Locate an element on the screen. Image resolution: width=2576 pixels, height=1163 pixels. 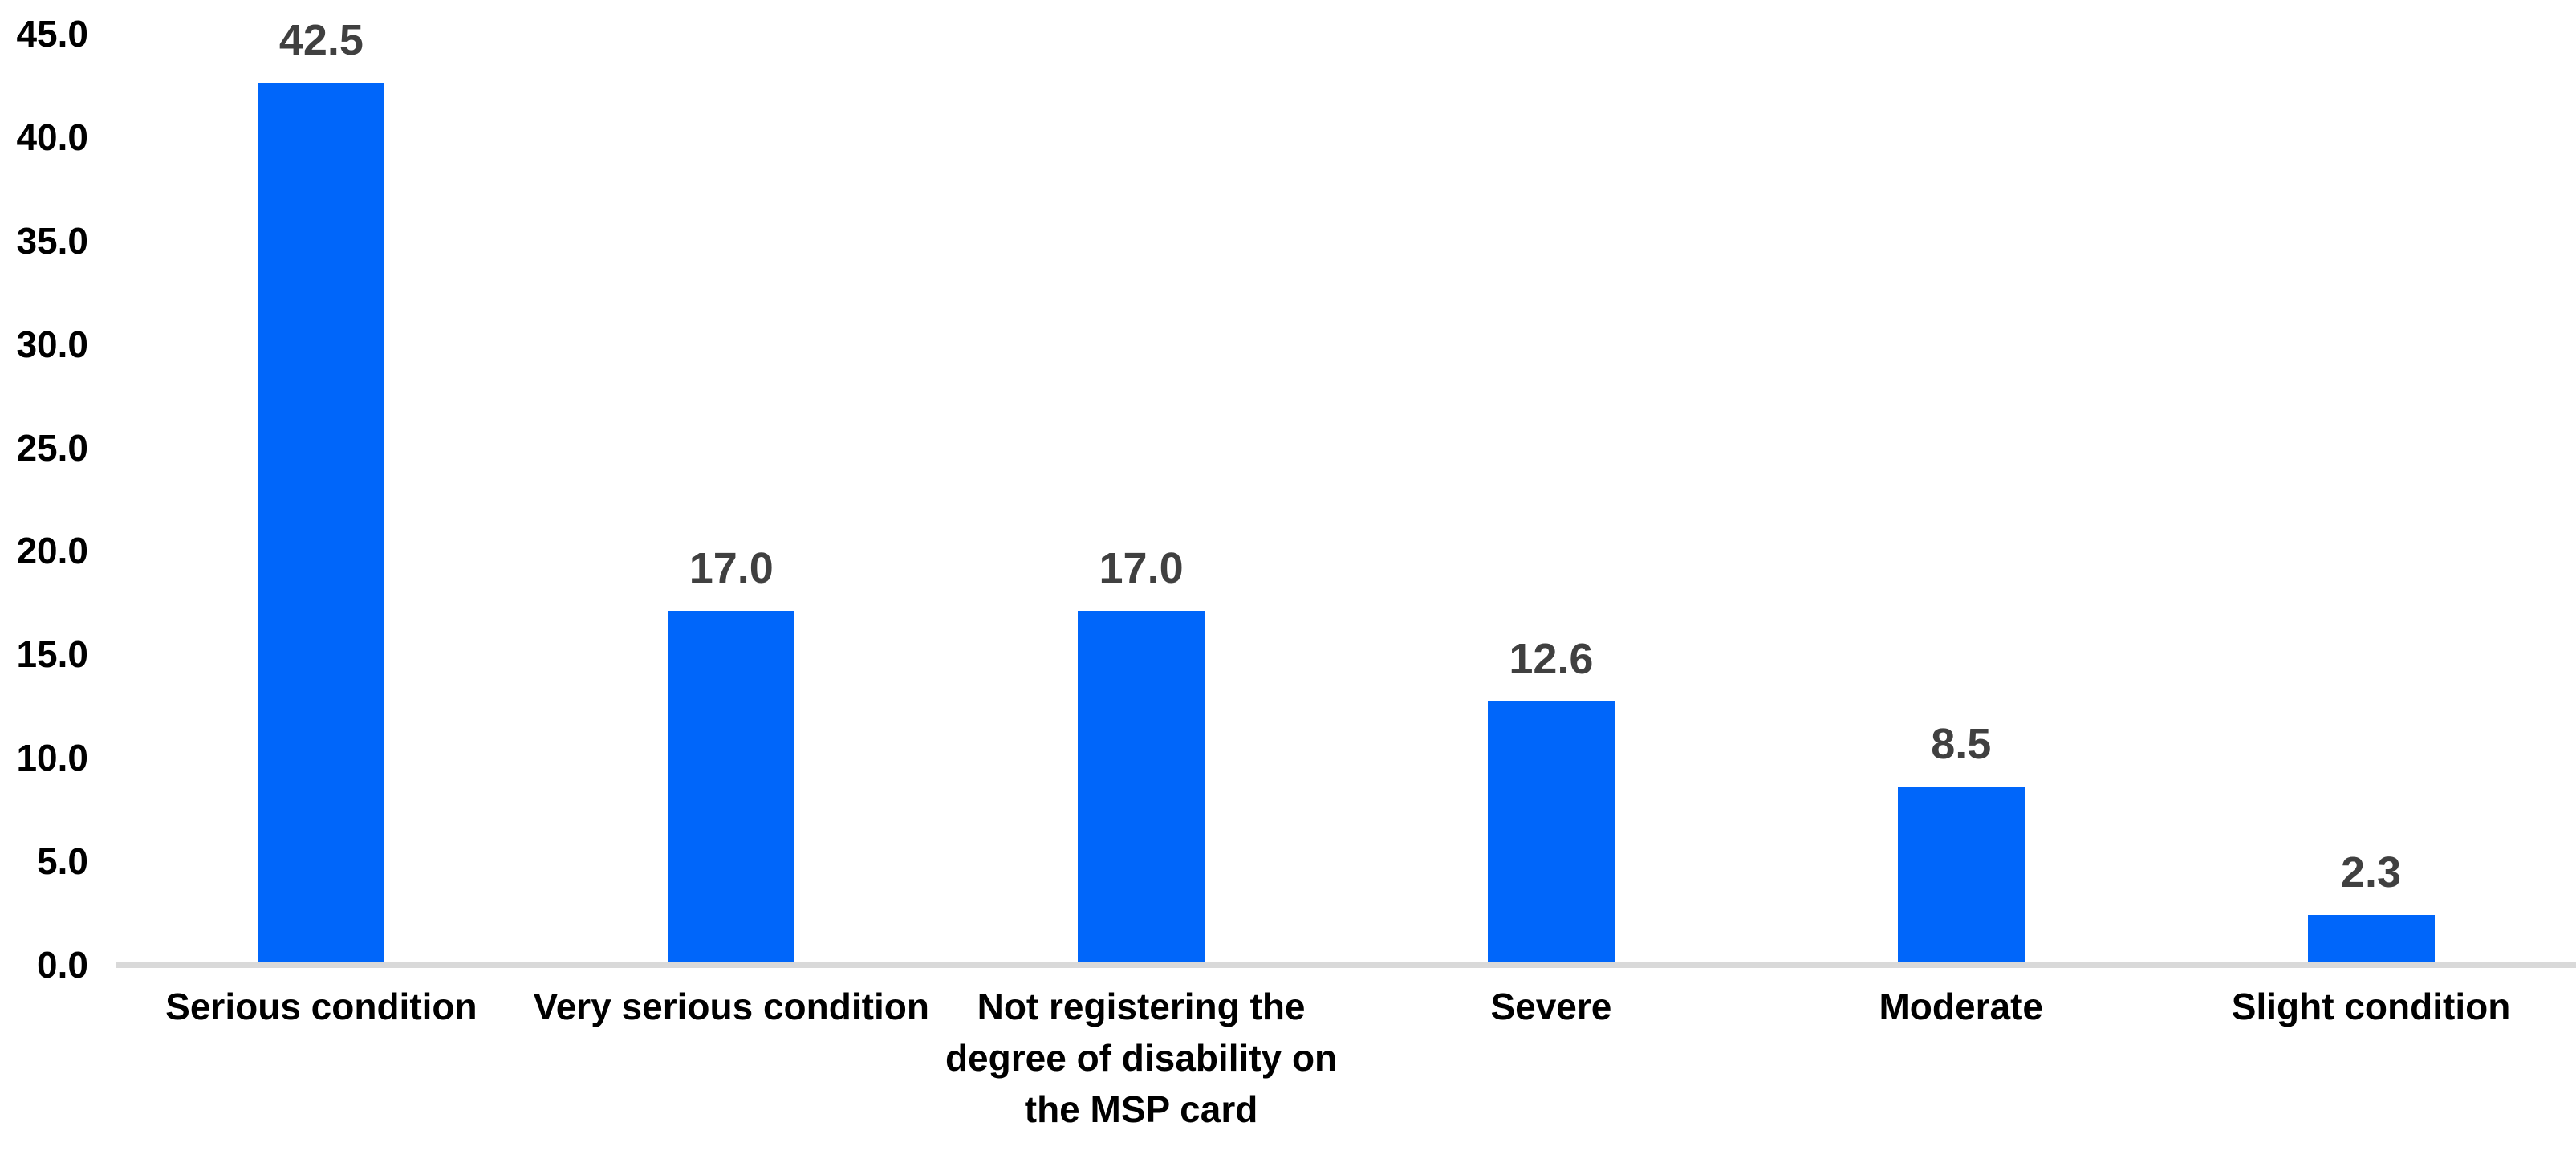
category-slot: Severe is located at coordinates (1551, 1006).